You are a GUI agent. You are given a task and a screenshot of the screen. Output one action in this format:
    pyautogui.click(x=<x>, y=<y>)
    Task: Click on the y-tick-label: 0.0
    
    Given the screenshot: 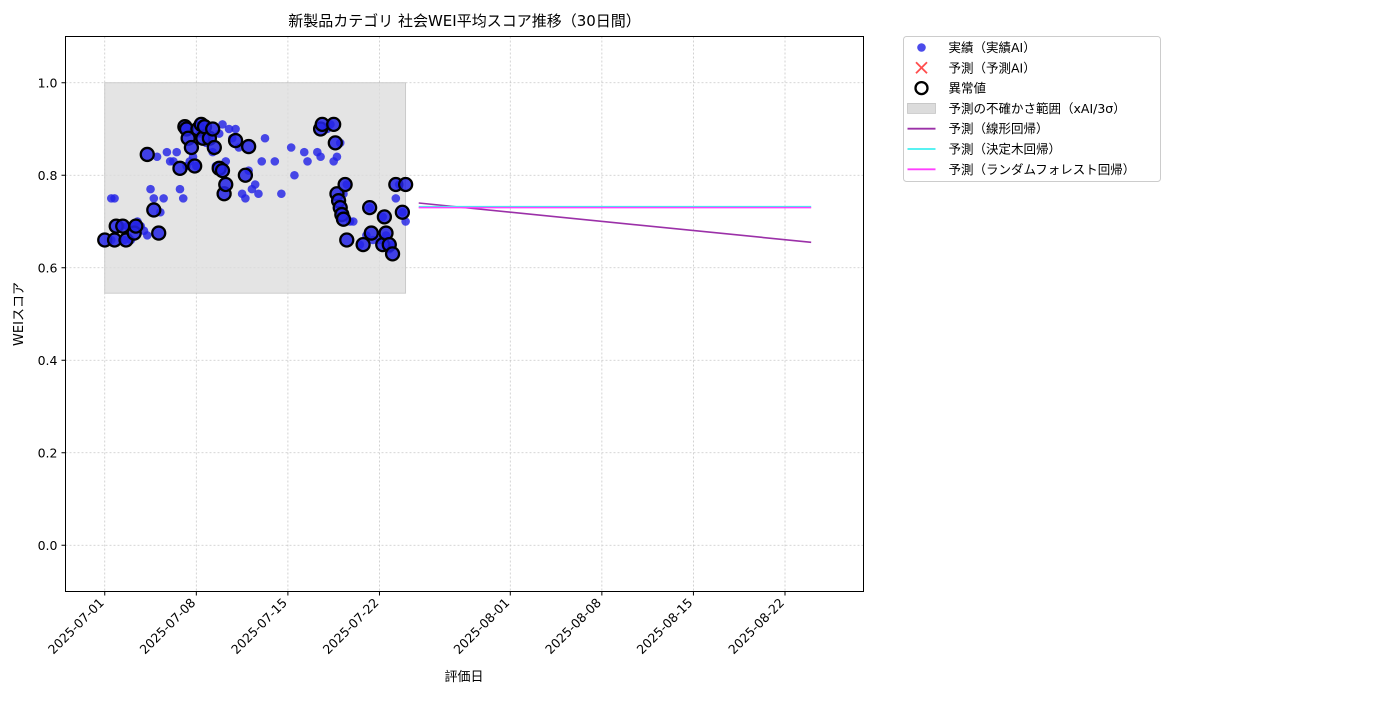 What is the action you would take?
    pyautogui.click(x=48, y=545)
    